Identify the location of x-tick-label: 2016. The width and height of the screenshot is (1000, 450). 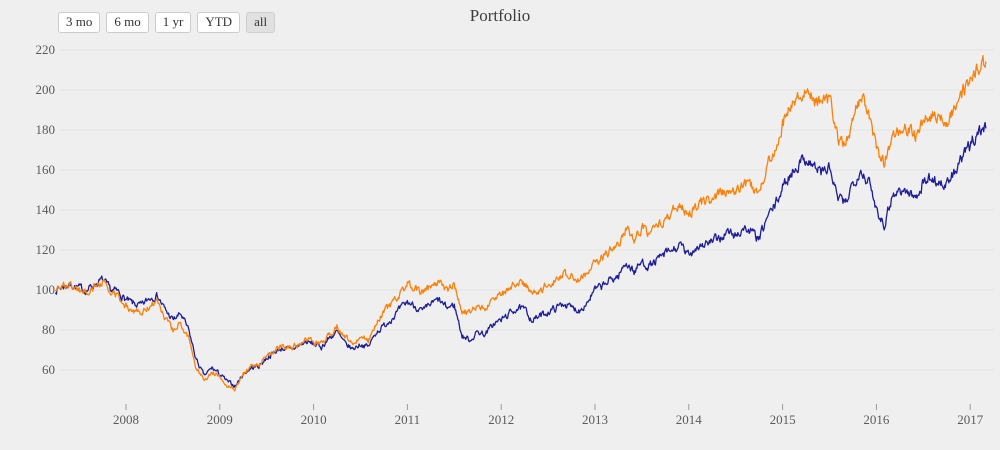
(876, 419).